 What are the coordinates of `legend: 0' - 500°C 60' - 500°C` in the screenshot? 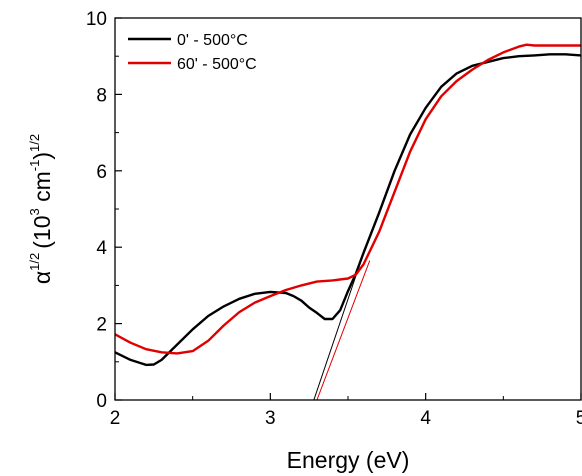 It's located at (192, 52).